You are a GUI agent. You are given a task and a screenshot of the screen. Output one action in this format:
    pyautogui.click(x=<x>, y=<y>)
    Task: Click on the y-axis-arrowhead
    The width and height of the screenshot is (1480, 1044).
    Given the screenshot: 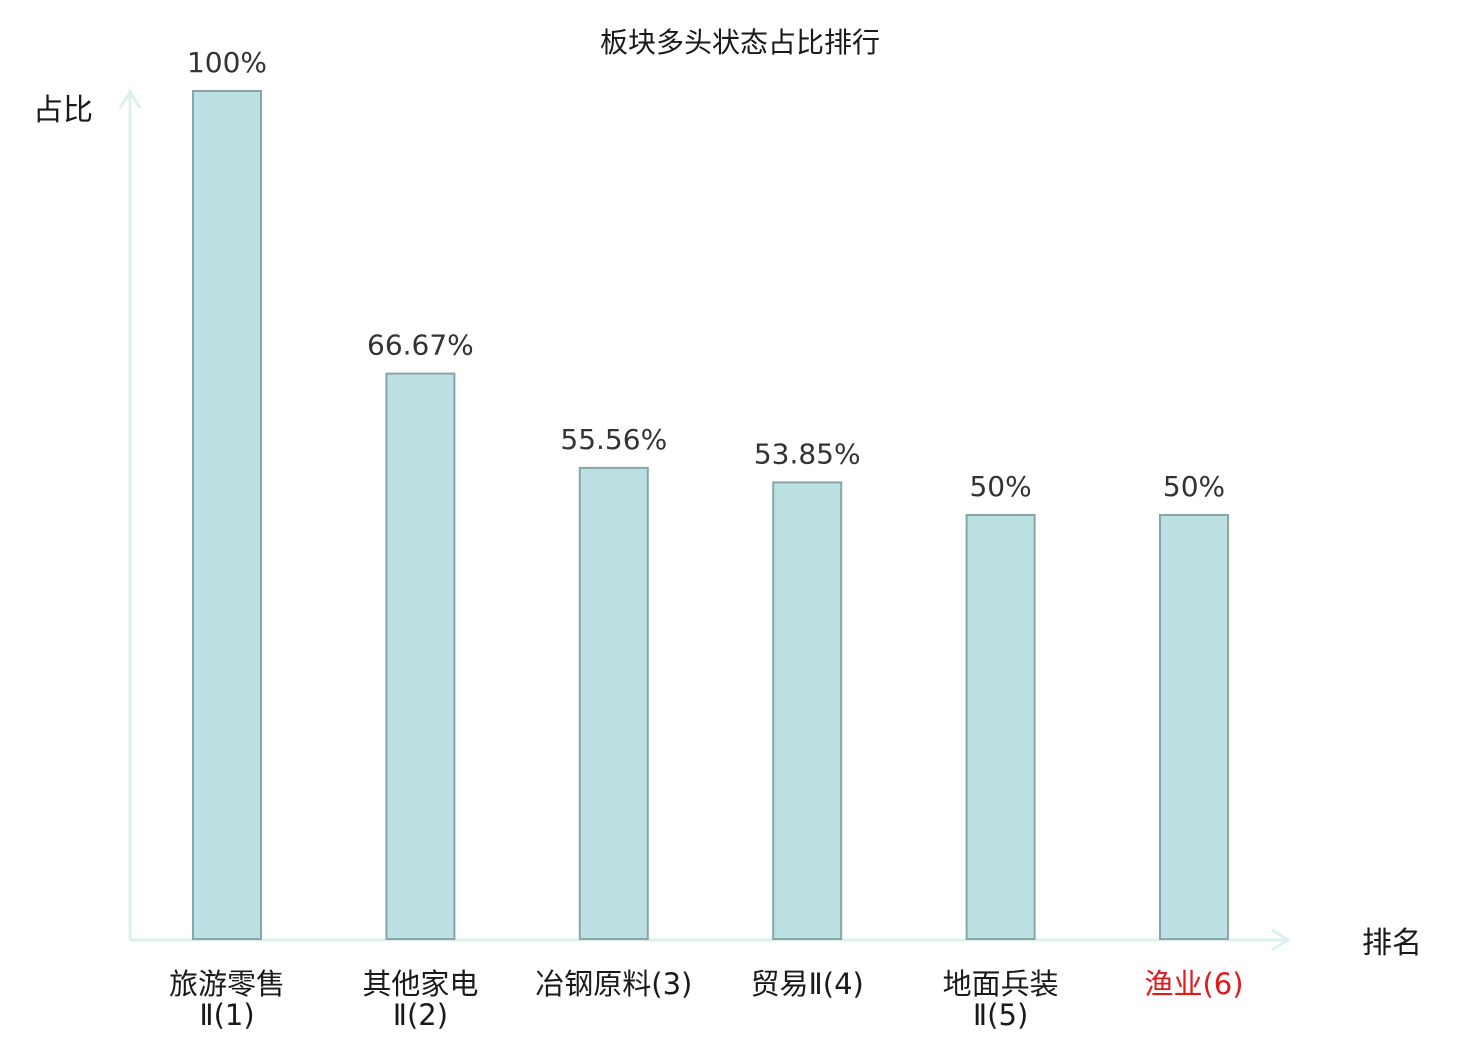 What is the action you would take?
    pyautogui.click(x=130, y=99)
    